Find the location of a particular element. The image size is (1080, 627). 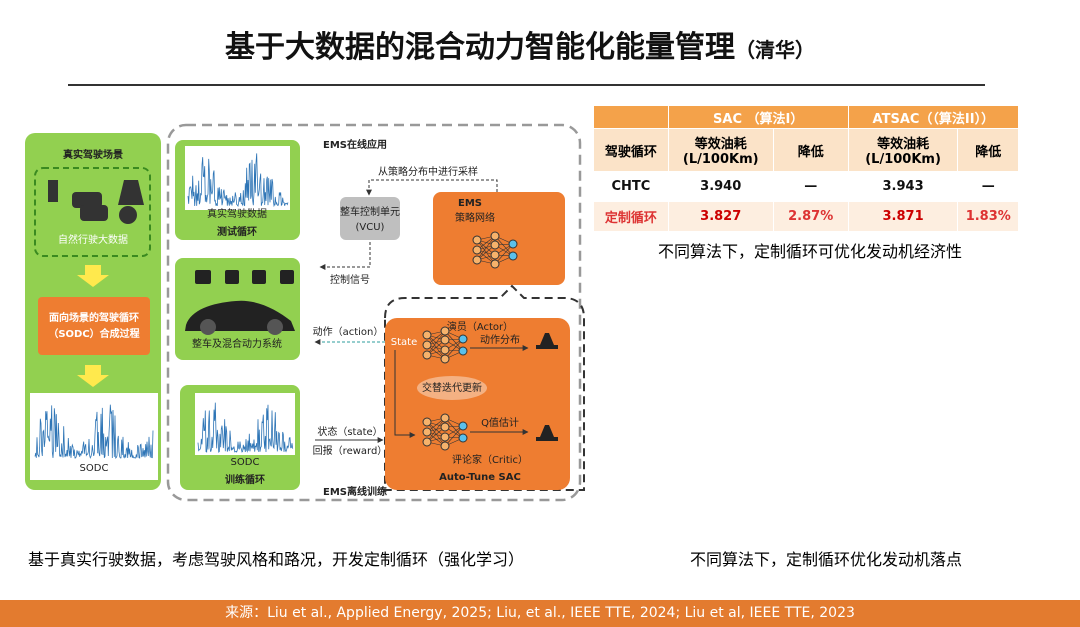

label: 训练循环 is located at coordinates (245, 479).